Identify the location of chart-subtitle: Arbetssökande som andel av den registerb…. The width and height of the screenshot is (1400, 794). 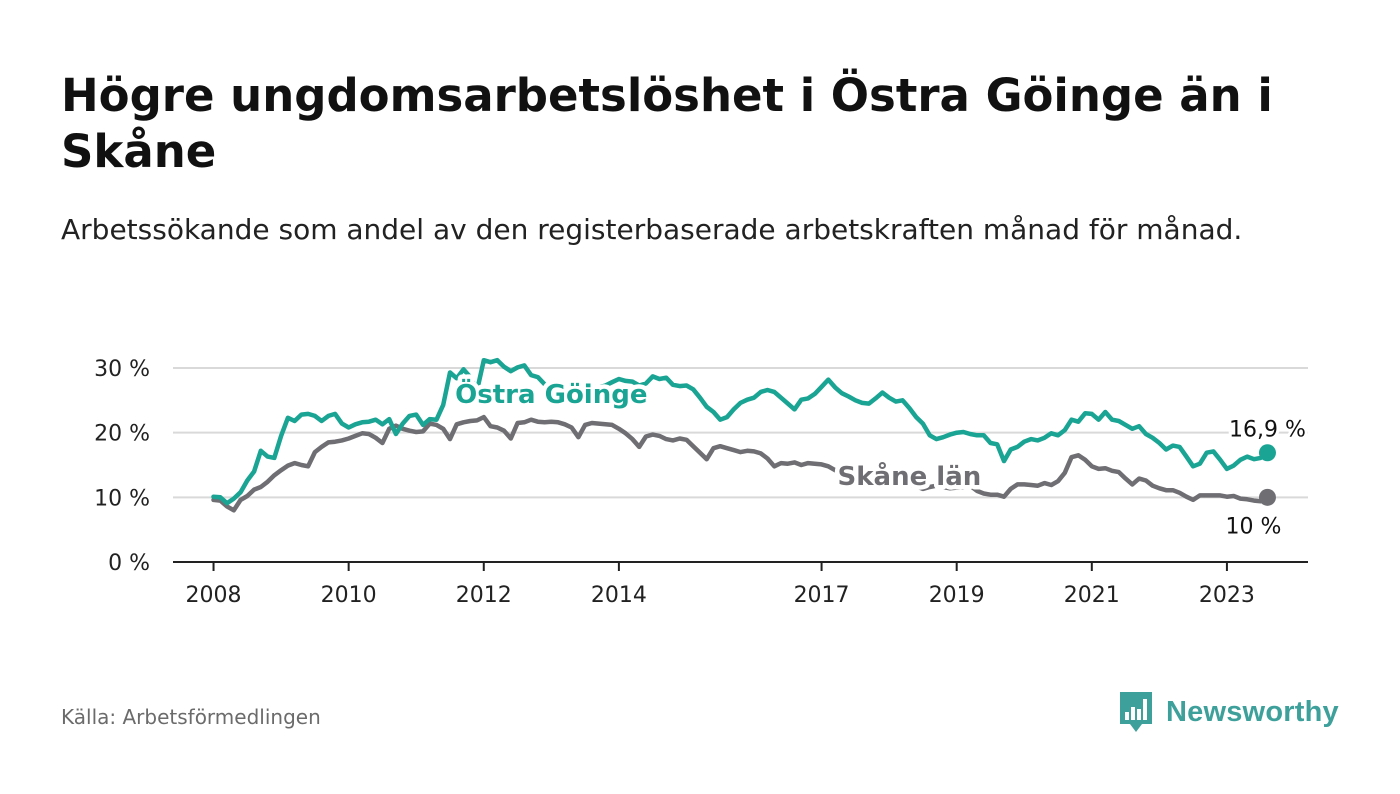
(652, 229).